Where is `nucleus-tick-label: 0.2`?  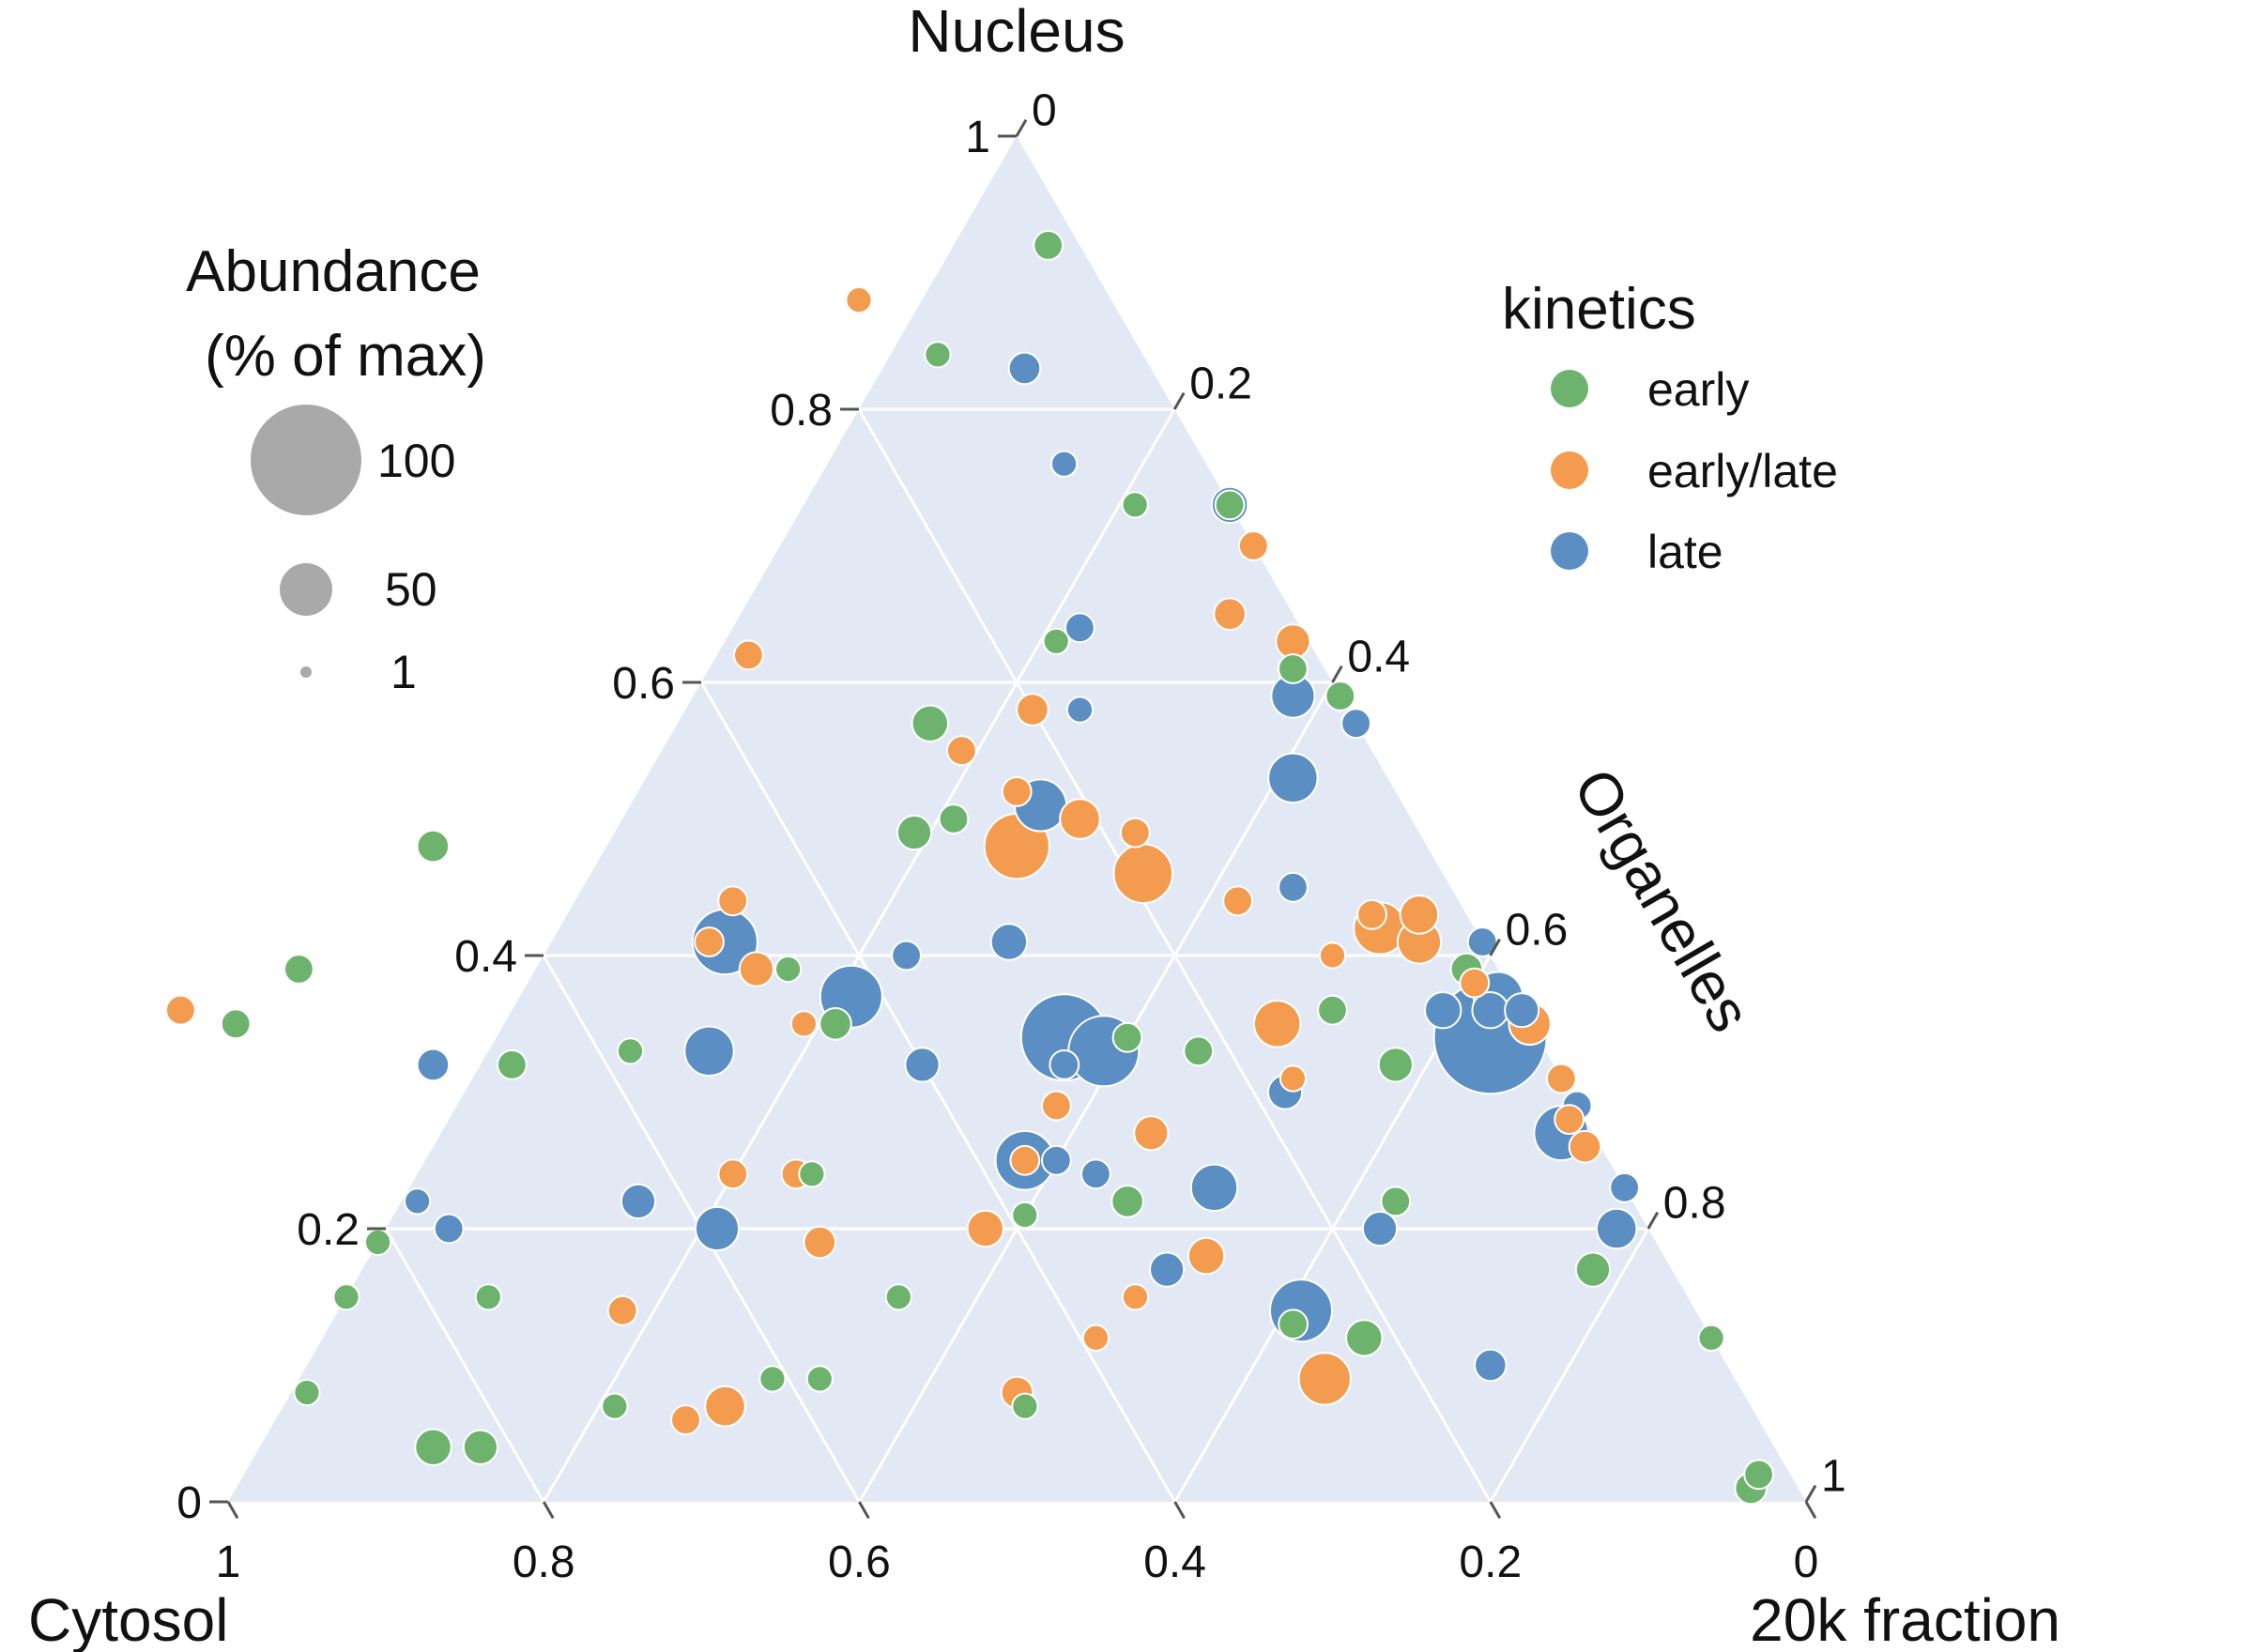
nucleus-tick-label: 0.2 is located at coordinates (328, 1230).